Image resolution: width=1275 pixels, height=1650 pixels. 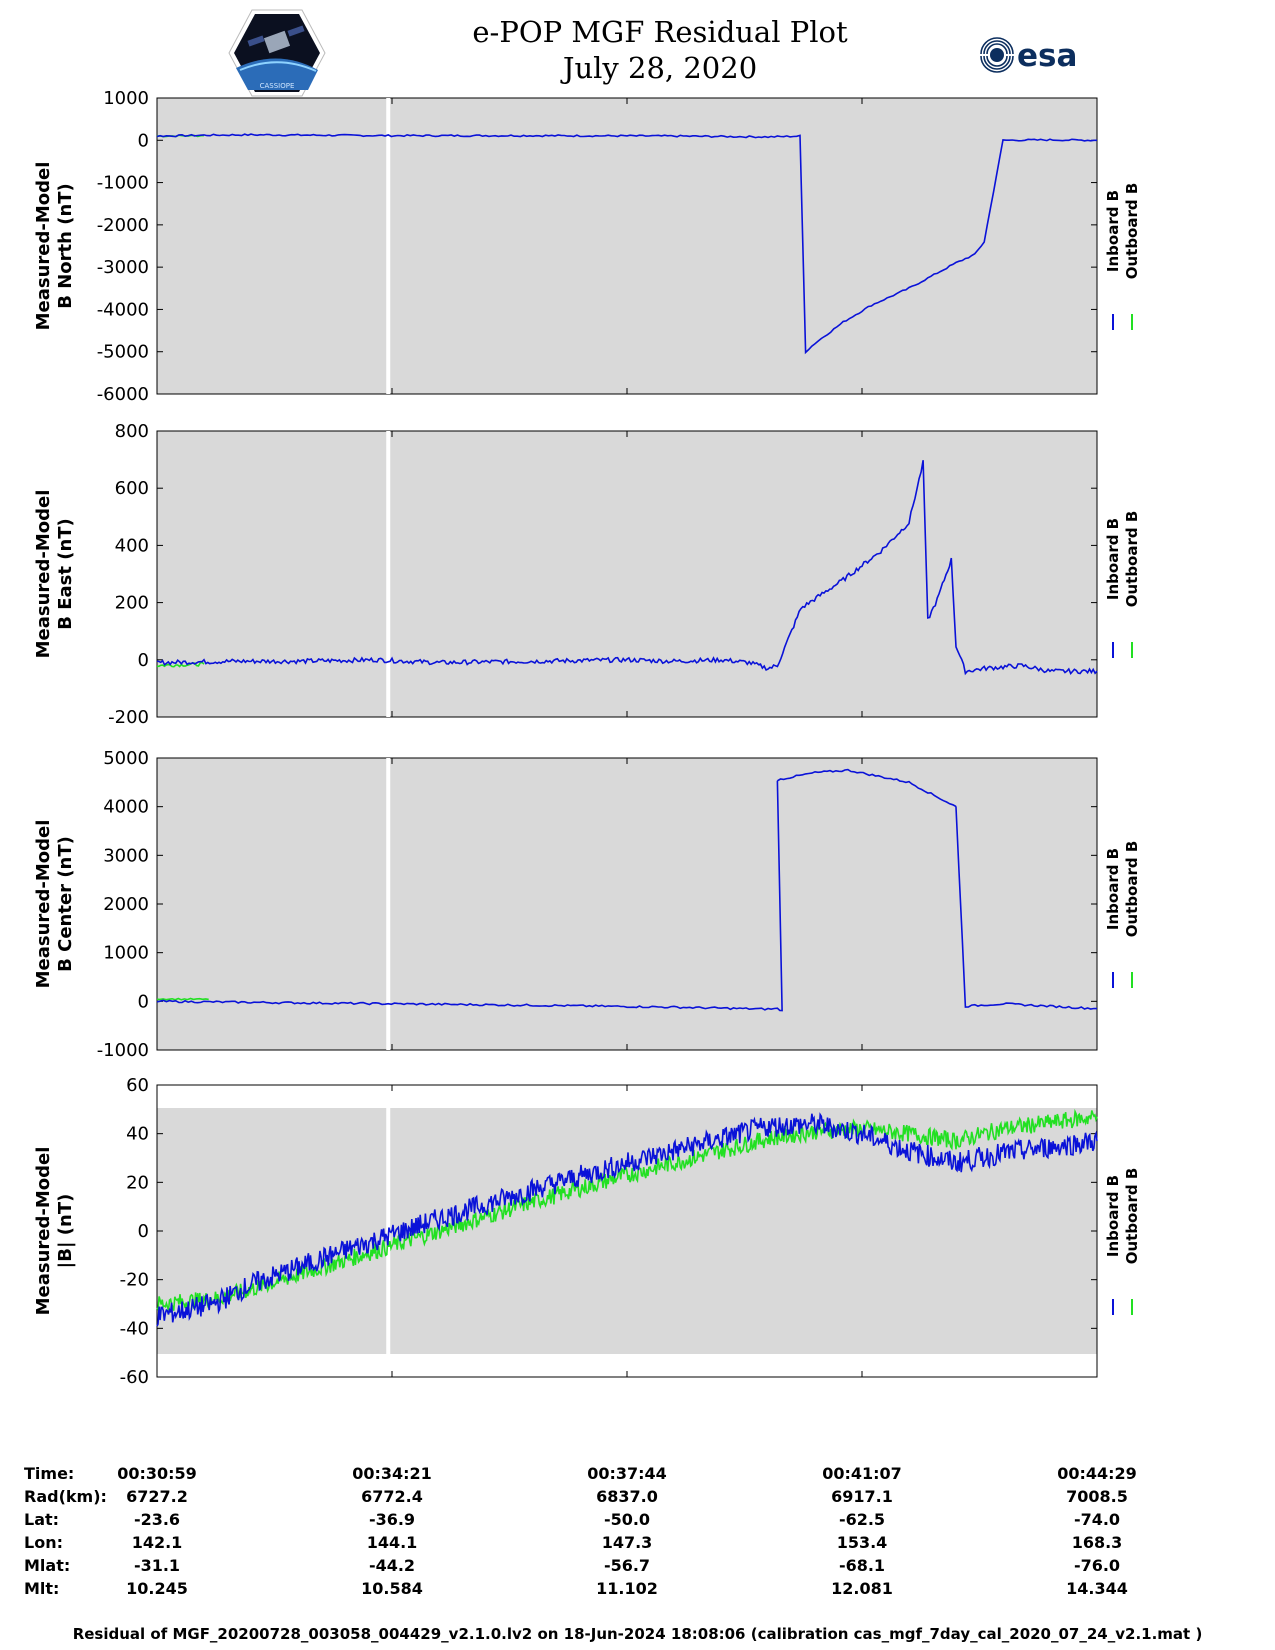 What do you see at coordinates (123, 267) in the screenshot?
I see `y-tick-label: -3000` at bounding box center [123, 267].